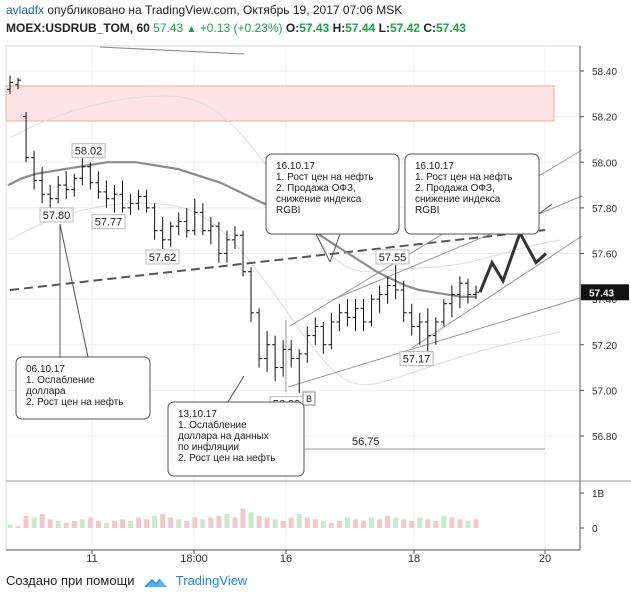 This screenshot has width=631, height=601. I want to click on open-value: 57.43, so click(314, 28).